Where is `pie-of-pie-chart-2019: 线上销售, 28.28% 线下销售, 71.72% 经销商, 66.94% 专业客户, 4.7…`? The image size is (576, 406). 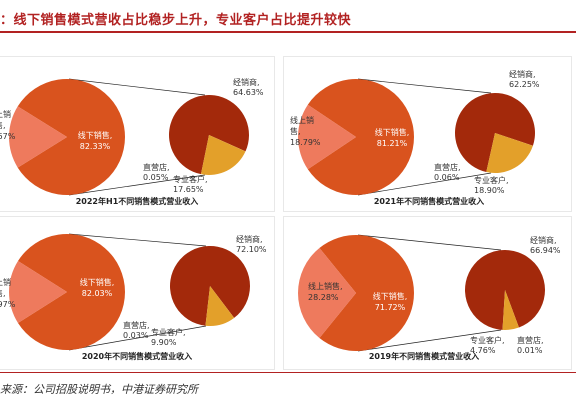
pie-of-pie-chart-2019: 线上销售, 28.28% 线下销售, 71.72% 经销商, 66.94% 专业客户, 4.7… is located at coordinates (429, 297).